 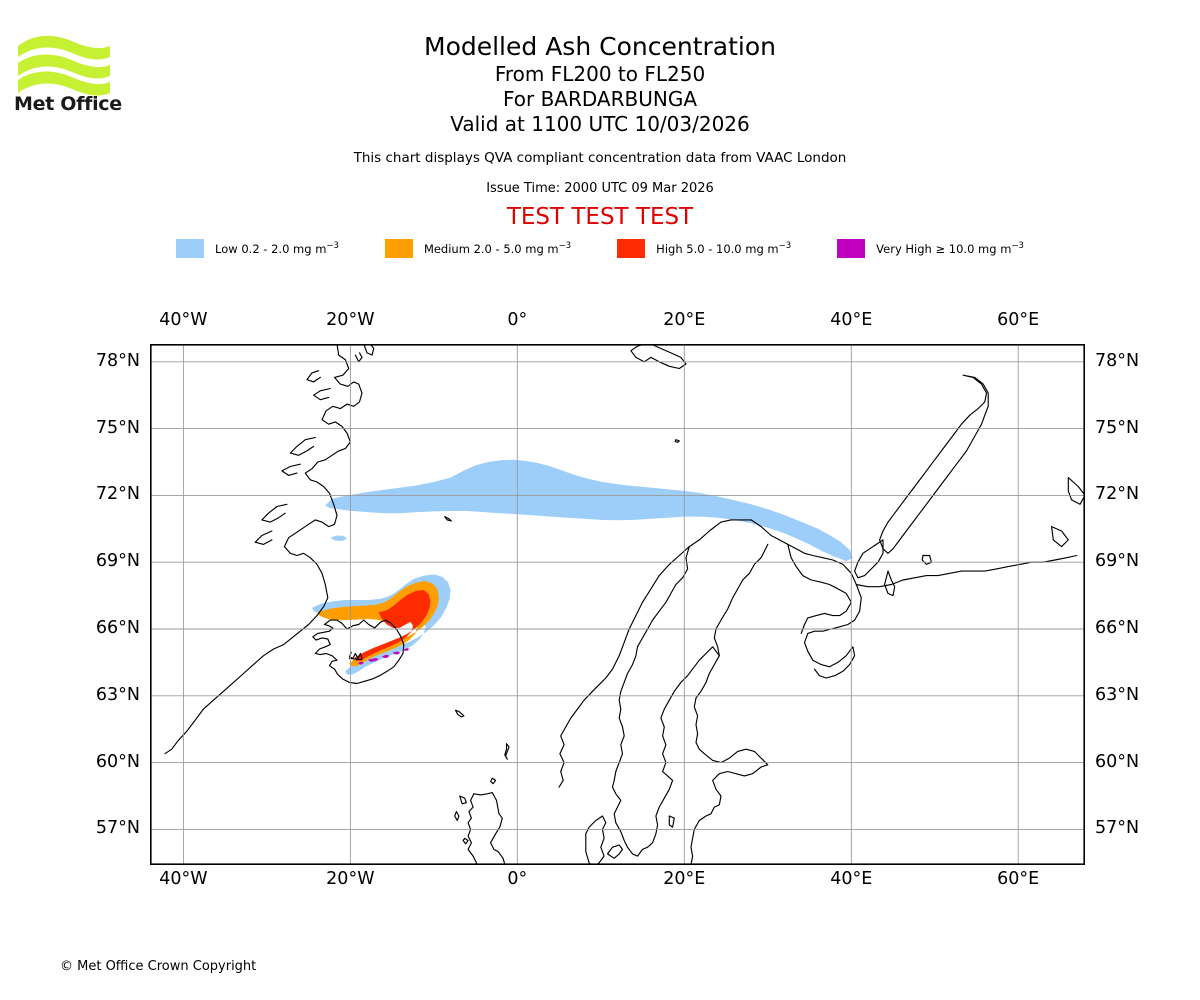 What do you see at coordinates (117, 828) in the screenshot?
I see `lat-tick-left-57°N: 57°N` at bounding box center [117, 828].